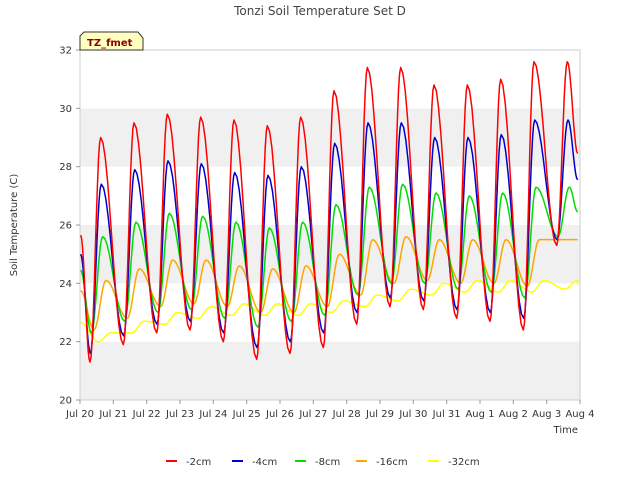 Image resolution: width=640 pixels, height=480 pixels. I want to click on badge-box, so click(111, 41).